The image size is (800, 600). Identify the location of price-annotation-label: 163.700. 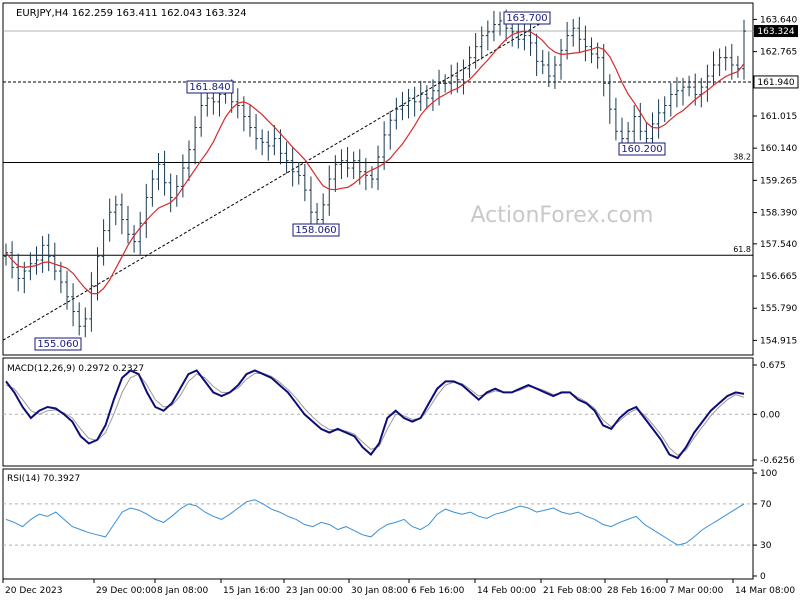
(526, 18).